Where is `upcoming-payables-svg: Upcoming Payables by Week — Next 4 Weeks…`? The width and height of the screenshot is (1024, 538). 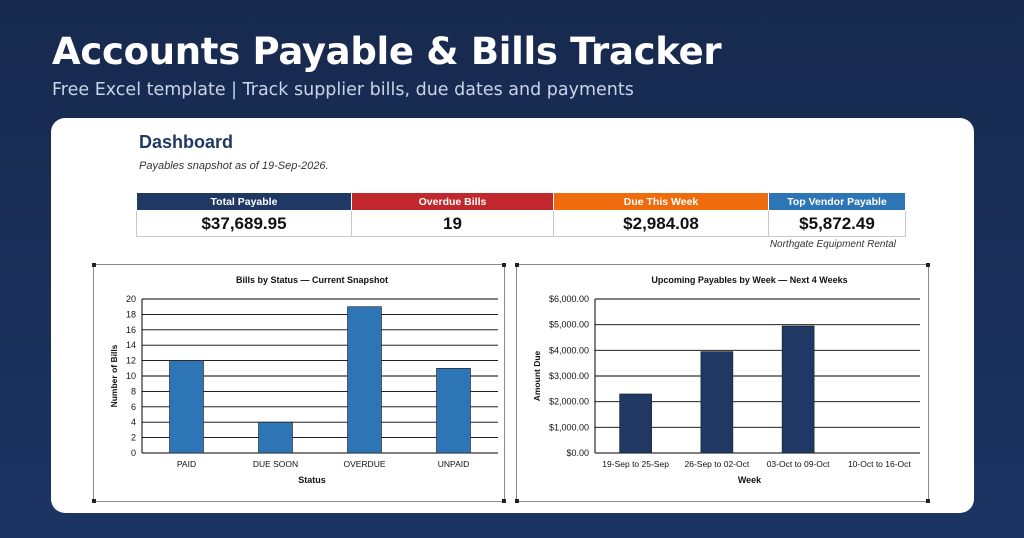
upcoming-payables-svg: Upcoming Payables by Week — Next 4 Weeks… is located at coordinates (726, 380).